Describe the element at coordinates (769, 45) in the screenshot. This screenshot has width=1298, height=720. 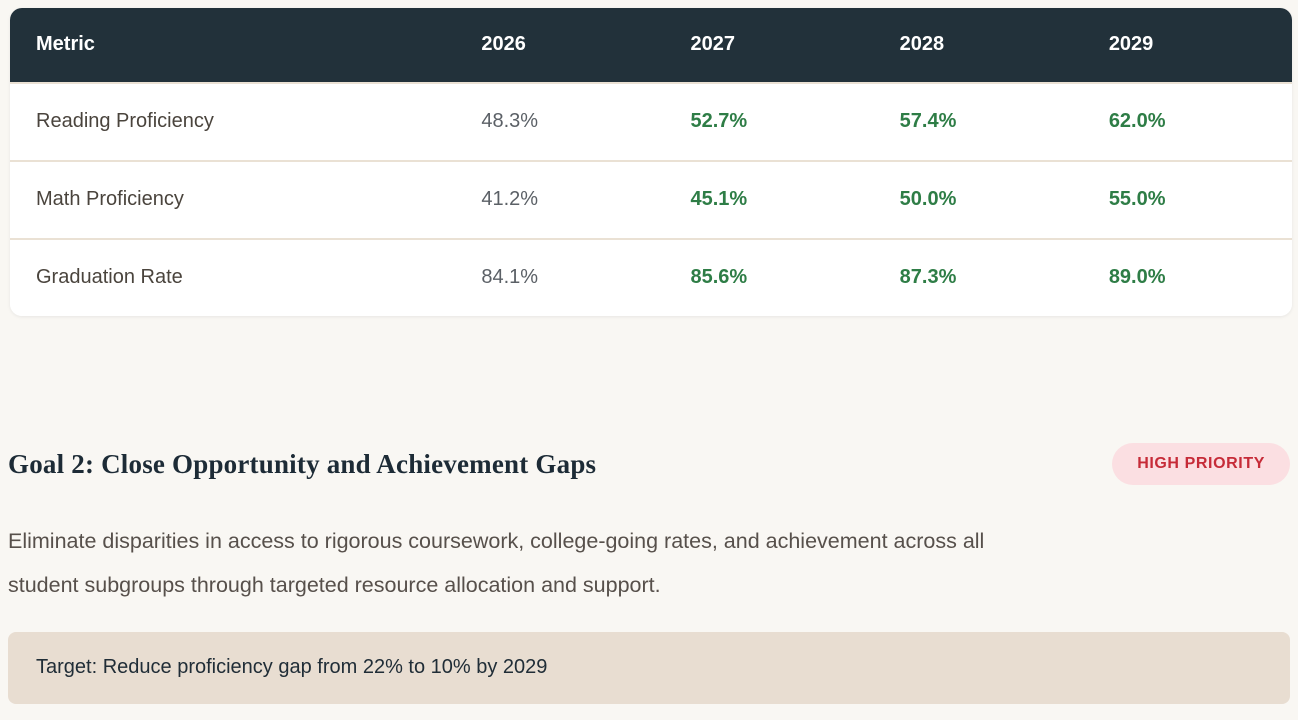
I see `column-header-2027: 2027` at that location.